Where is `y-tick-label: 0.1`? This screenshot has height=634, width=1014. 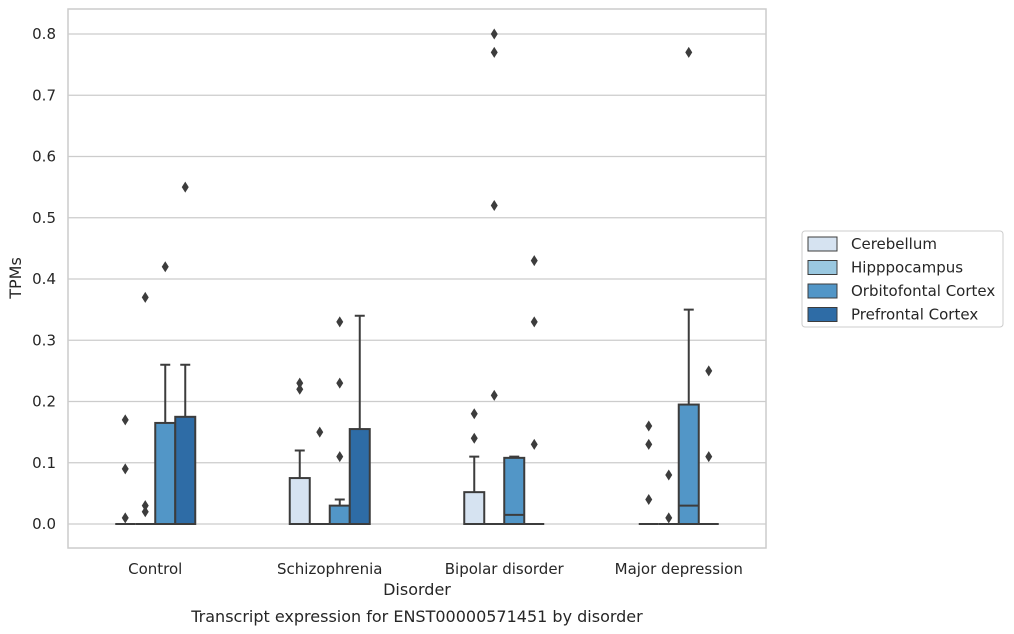
y-tick-label: 0.1 is located at coordinates (44, 463).